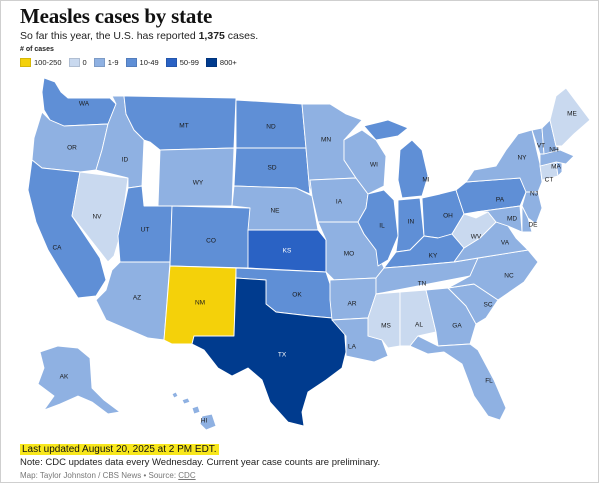 The image size is (599, 483). I want to click on state-label-mo: MO, so click(349, 254).